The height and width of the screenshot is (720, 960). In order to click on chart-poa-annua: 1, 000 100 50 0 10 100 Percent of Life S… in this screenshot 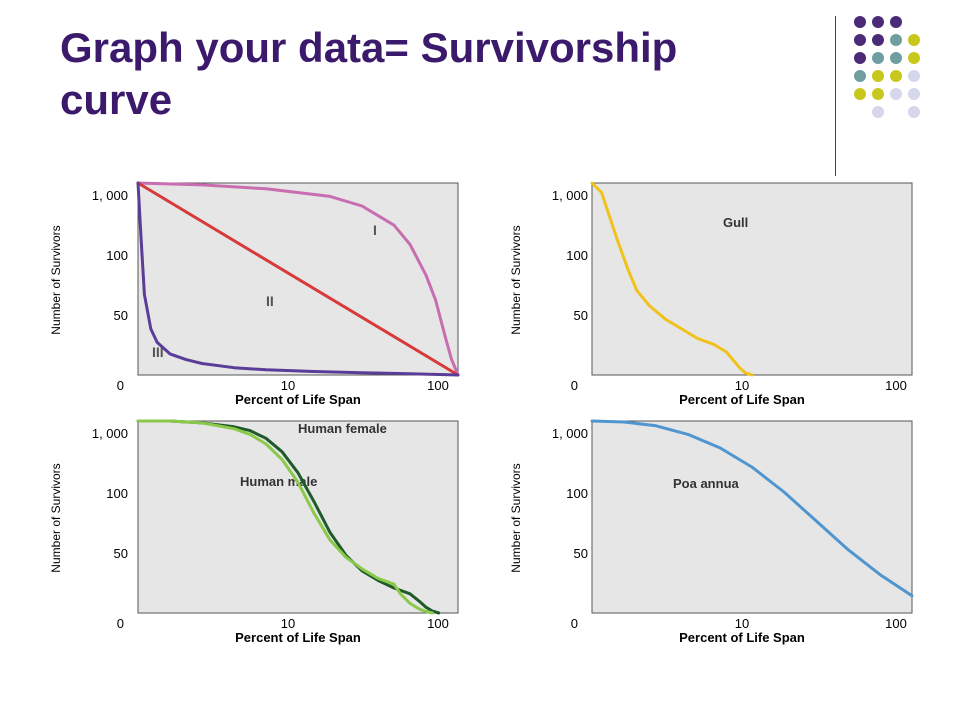, I will do `click(711, 532)`.